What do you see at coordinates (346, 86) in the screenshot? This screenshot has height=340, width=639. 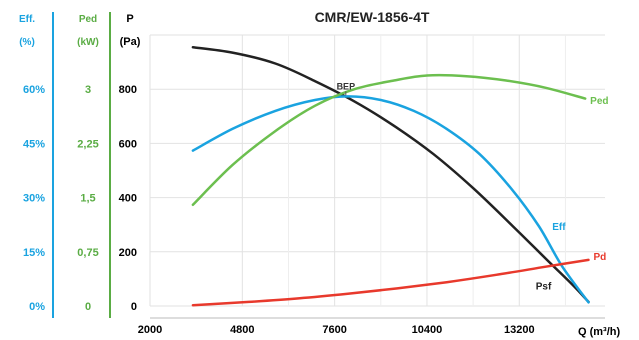 I see `bep-annotation-label: BEP` at bounding box center [346, 86].